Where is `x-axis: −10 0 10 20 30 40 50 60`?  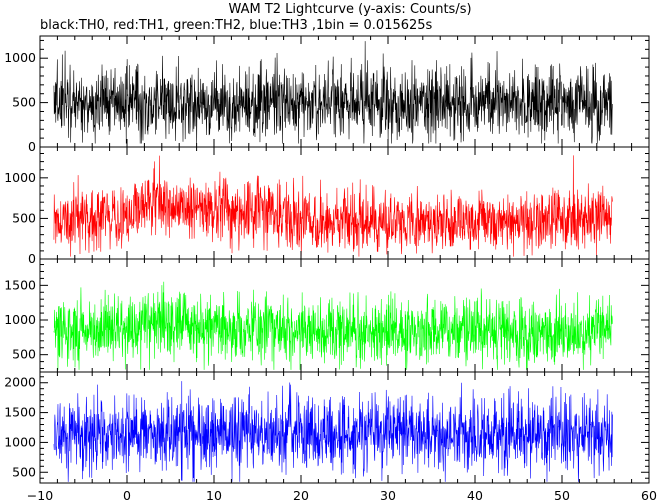
x-axis: −10 0 10 20 30 40 50 60 is located at coordinates (342, 495).